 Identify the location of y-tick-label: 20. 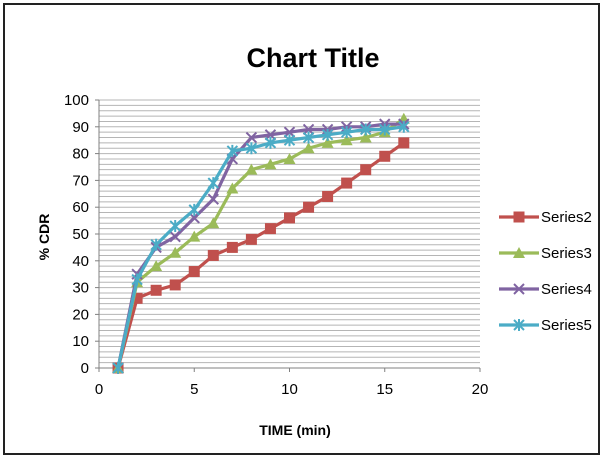
(80, 314).